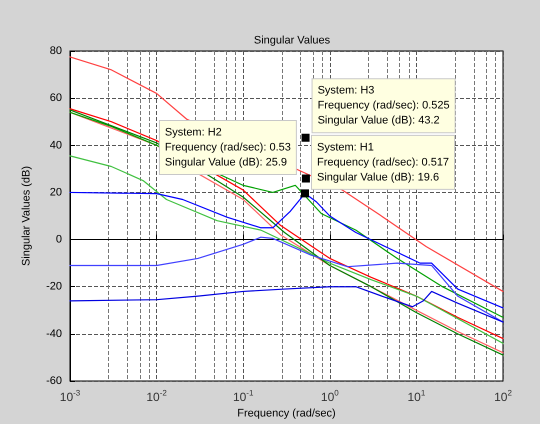 The image size is (540, 424). What do you see at coordinates (54, 286) in the screenshot?
I see `y-tick-label: -20` at bounding box center [54, 286].